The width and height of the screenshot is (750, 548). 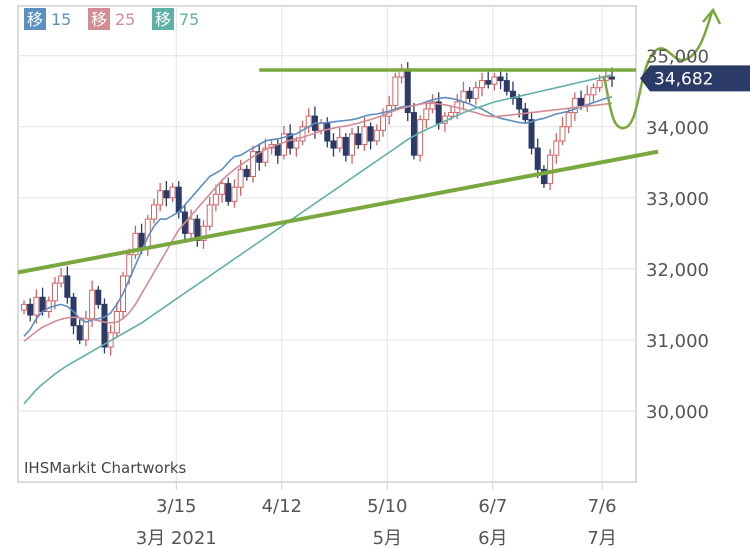 I want to click on x-axis-ticks: 3/15 4/12 5/10 6/7 7/6 3月 2021 5月 6月 7月, so click(x=376, y=522).